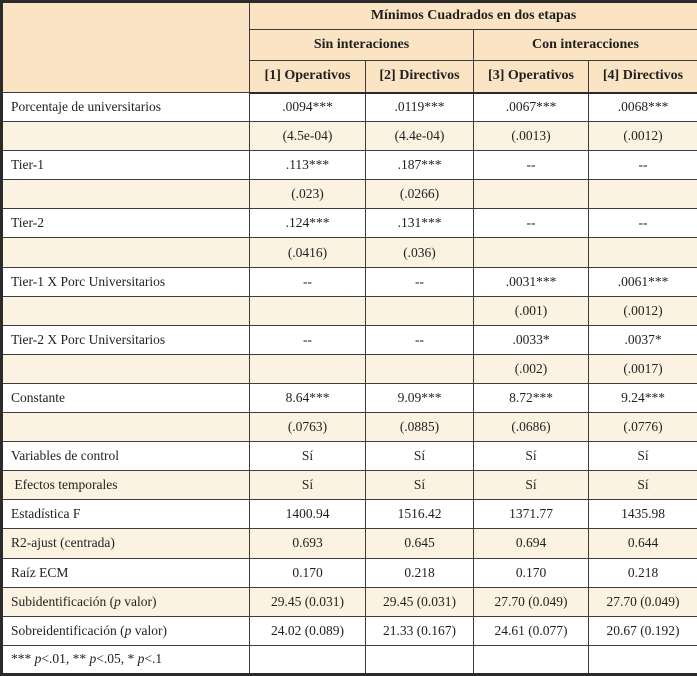 The width and height of the screenshot is (697, 676). What do you see at coordinates (125, 456) in the screenshot?
I see `row-label: Variables de control` at bounding box center [125, 456].